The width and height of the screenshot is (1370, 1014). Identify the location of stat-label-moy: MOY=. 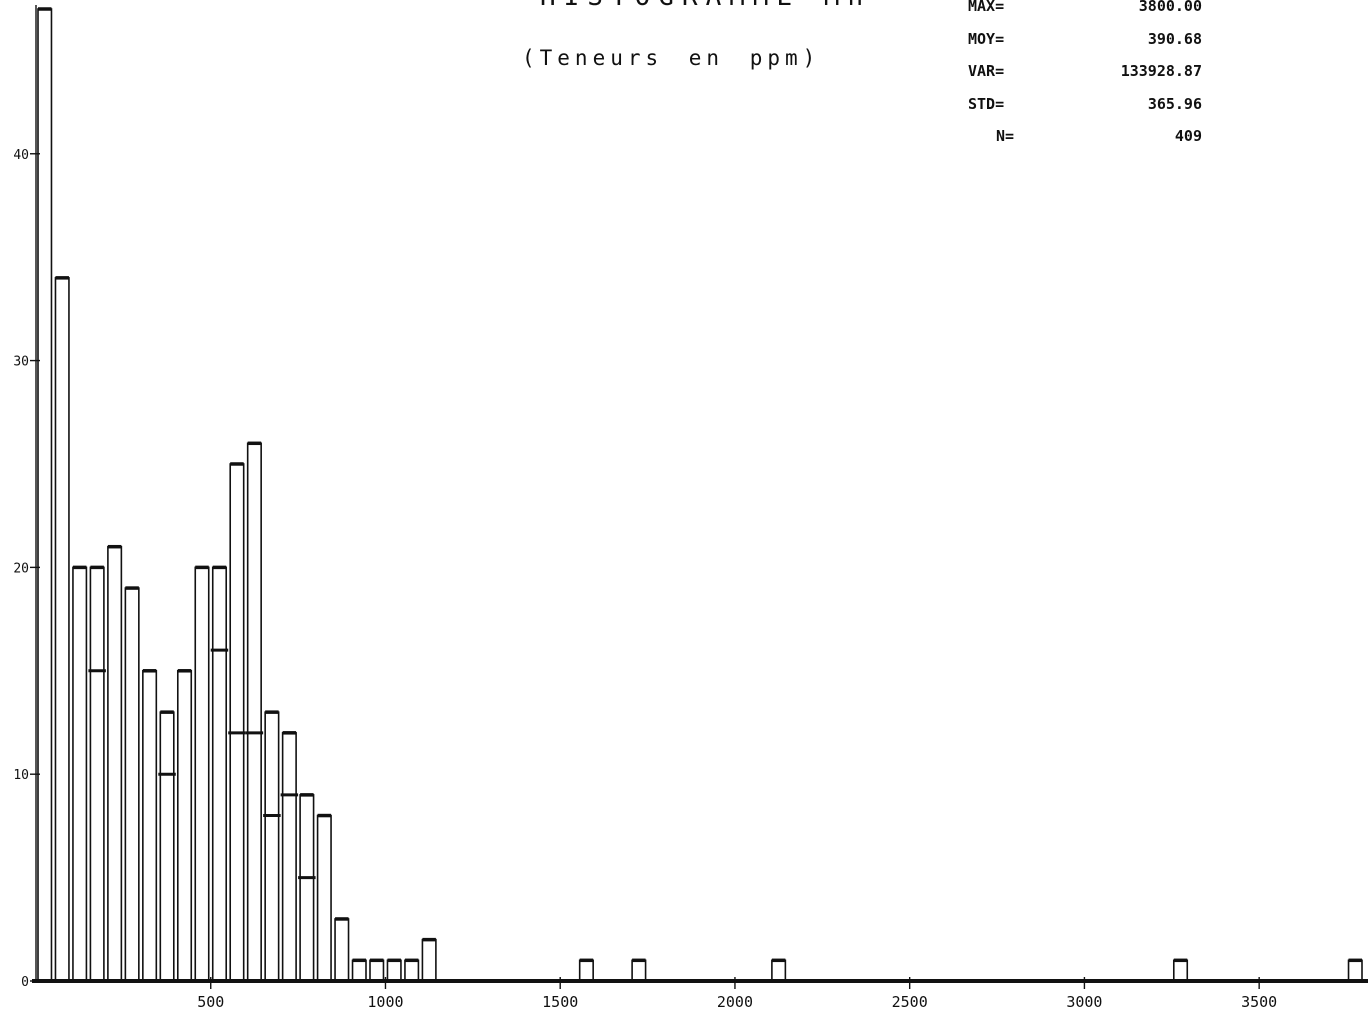
(986, 38).